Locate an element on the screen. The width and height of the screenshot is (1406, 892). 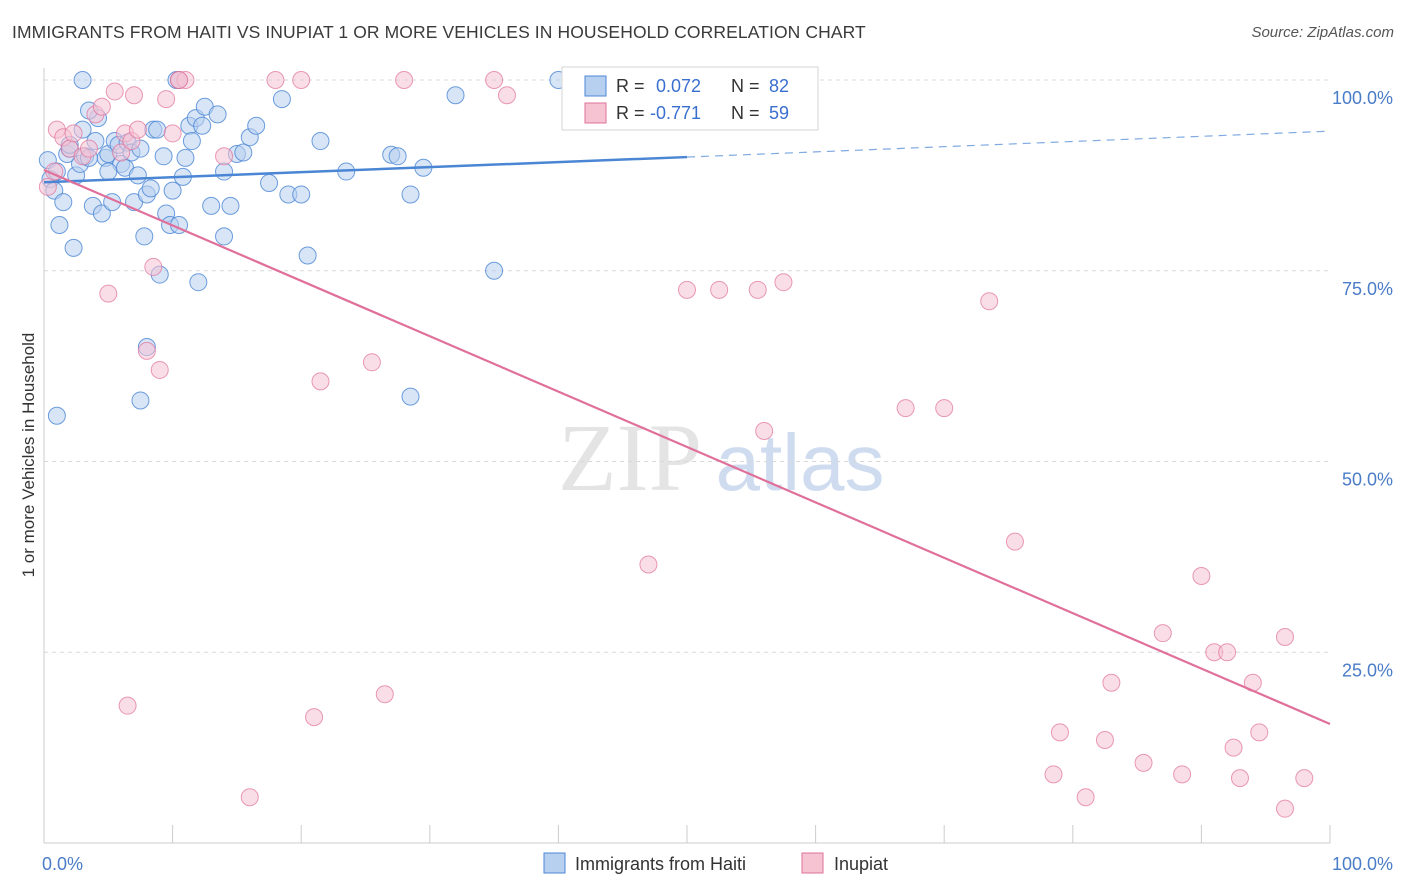
y-tick-labels: 25.0% 50.0% 75.0% 100.0% is located at coordinates (1362, 384).